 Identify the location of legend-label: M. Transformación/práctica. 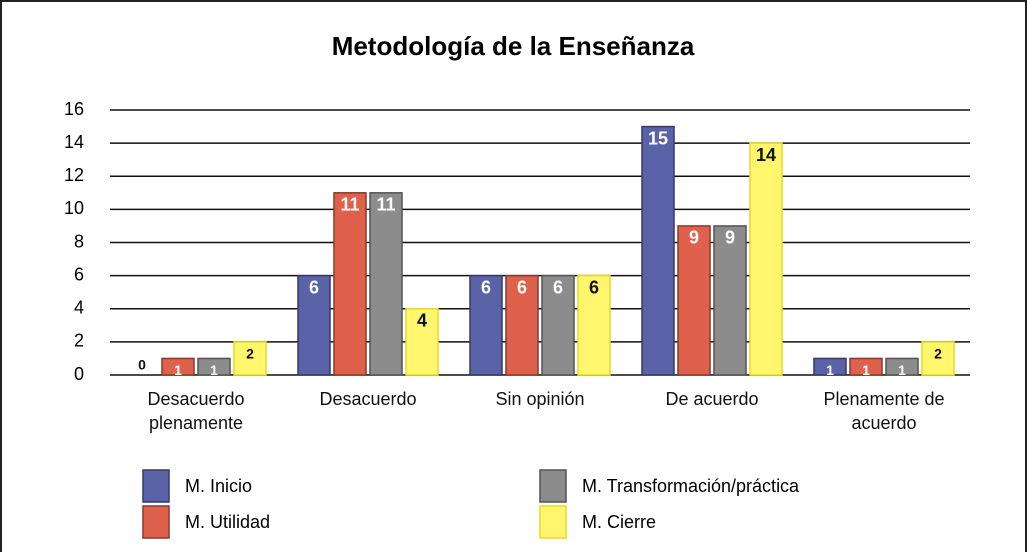
(691, 486).